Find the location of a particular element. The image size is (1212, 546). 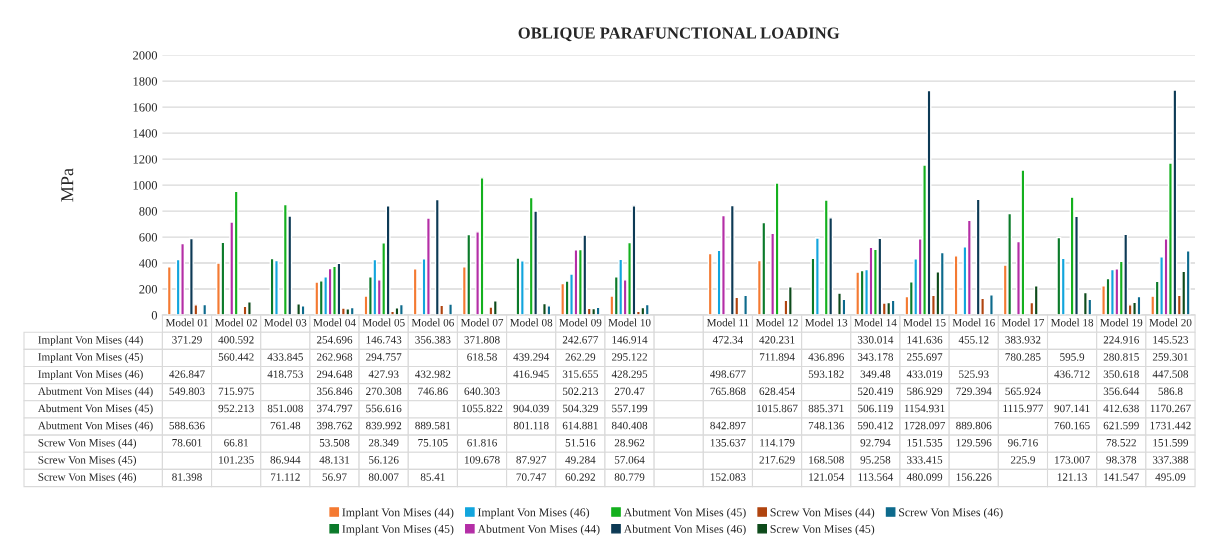

data-label: 586.8 is located at coordinates (1170, 391).